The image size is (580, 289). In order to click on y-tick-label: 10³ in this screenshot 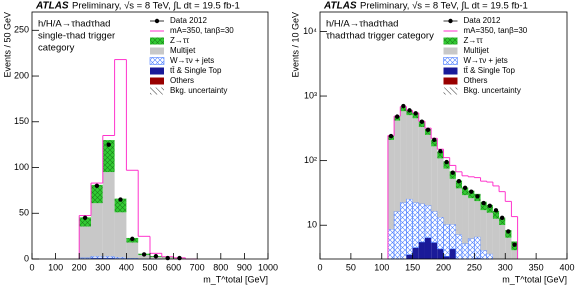, I will do `click(310, 95)`.